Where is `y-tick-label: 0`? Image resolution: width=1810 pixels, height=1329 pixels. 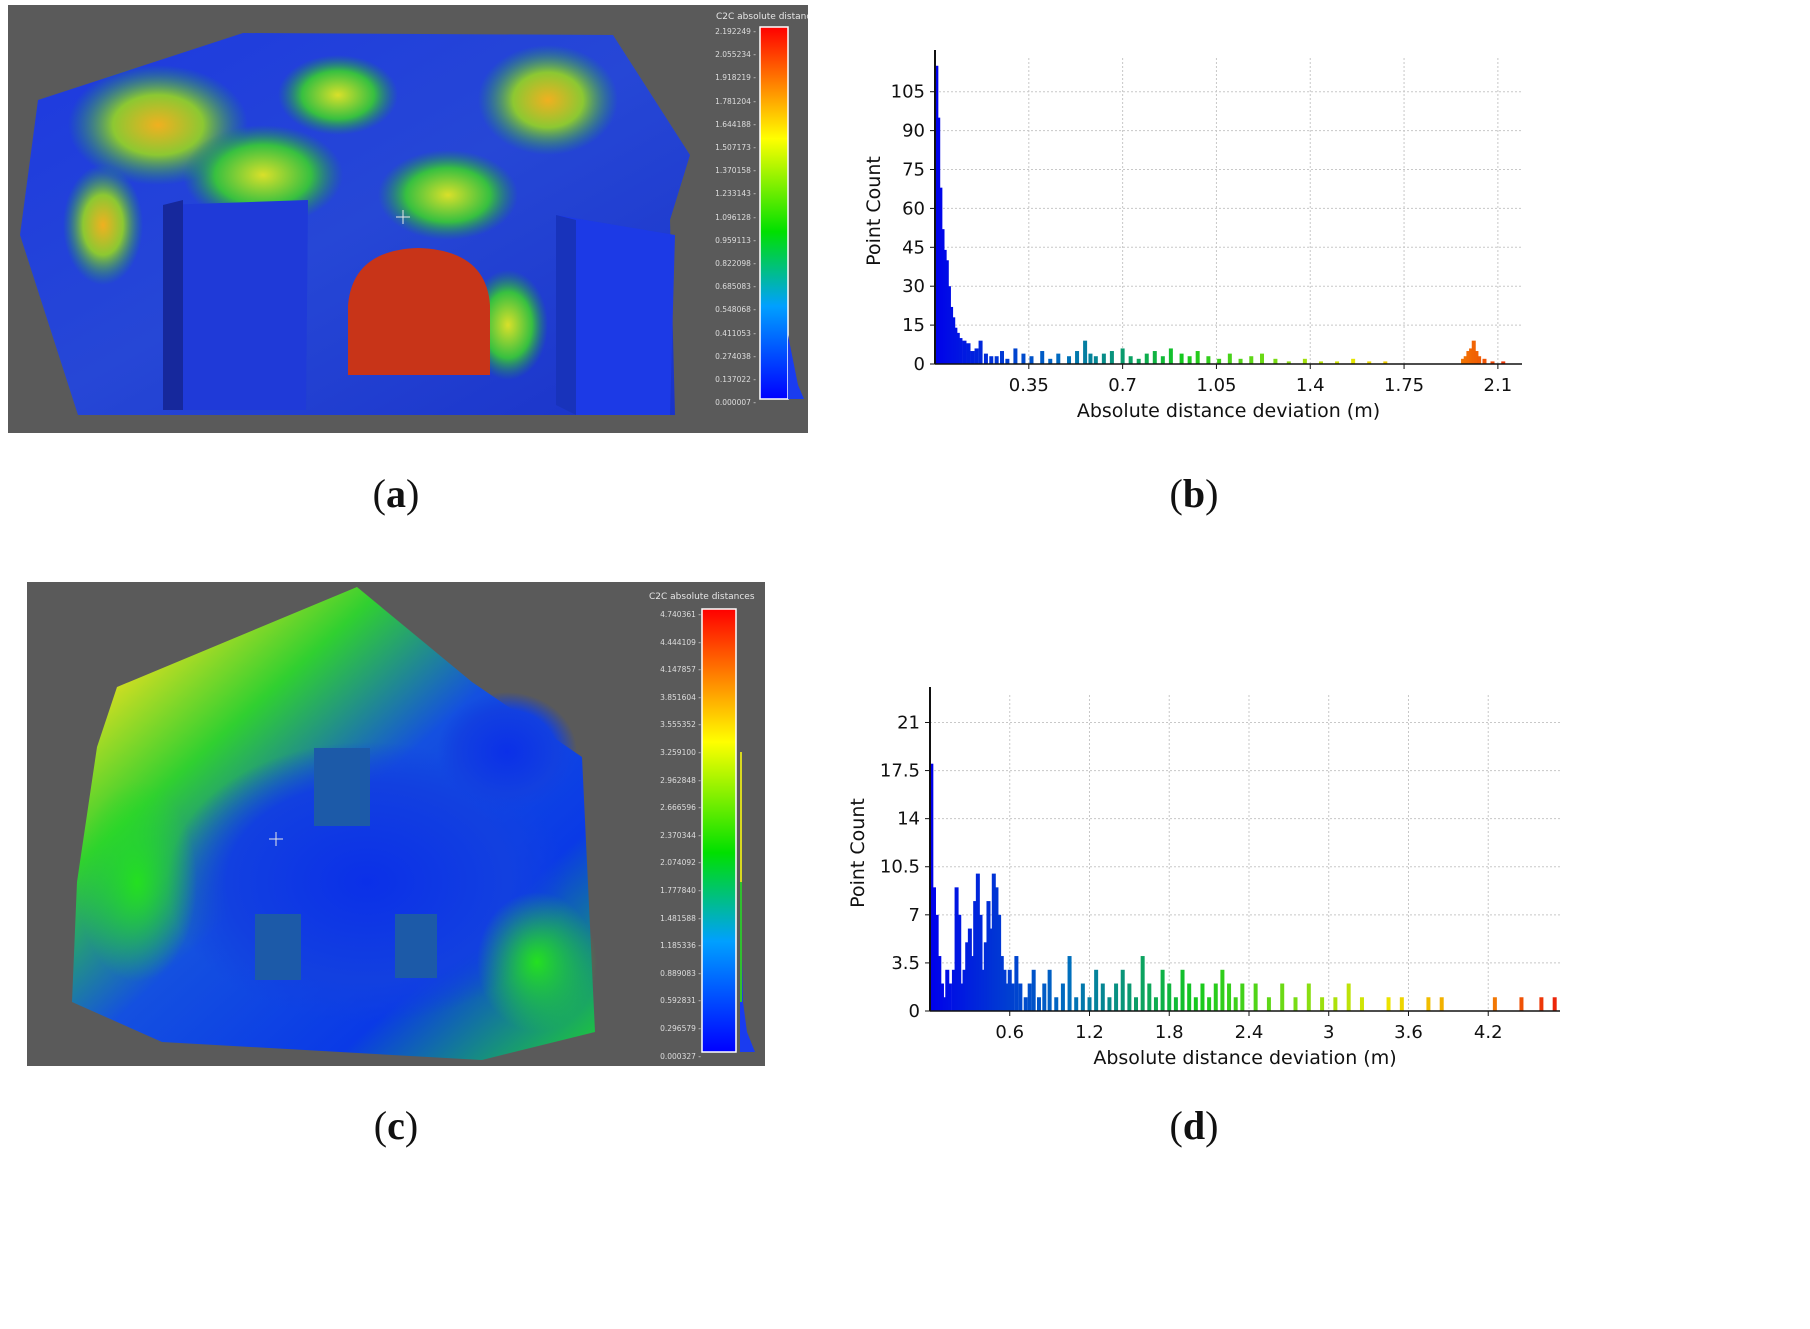
y-tick-label: 0 is located at coordinates (919, 364).